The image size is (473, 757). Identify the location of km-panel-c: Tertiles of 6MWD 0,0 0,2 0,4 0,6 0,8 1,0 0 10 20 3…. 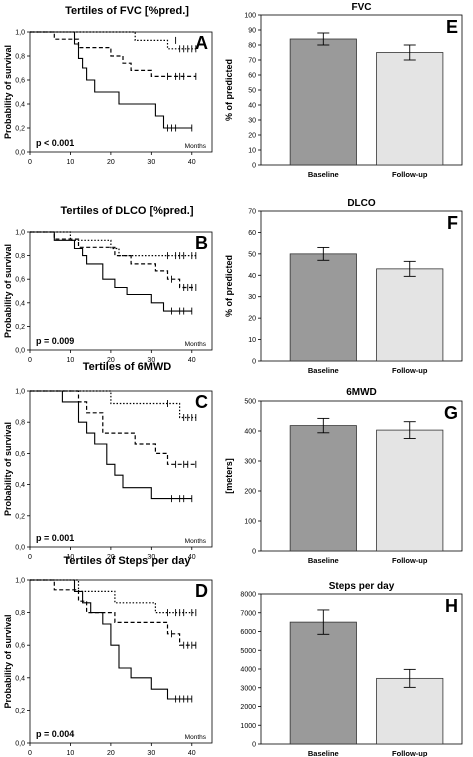
(108, 461).